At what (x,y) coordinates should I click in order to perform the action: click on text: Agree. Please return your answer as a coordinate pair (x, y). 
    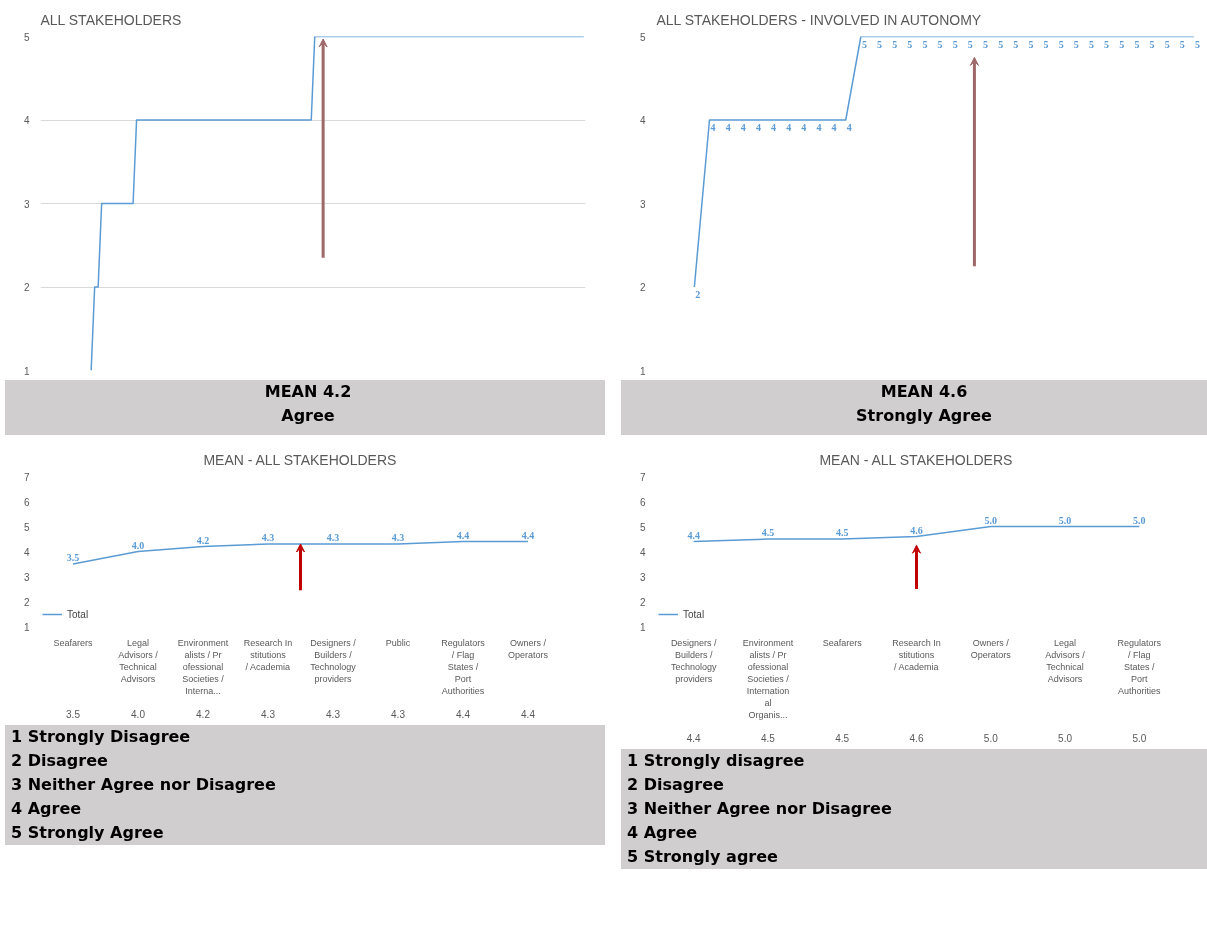
    Looking at the image, I should click on (308, 415).